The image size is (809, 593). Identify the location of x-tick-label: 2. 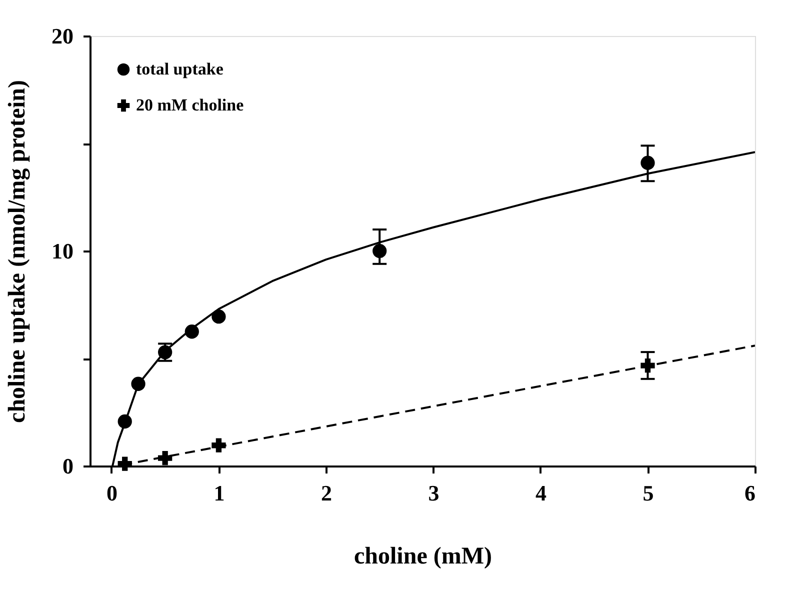
(326, 493).